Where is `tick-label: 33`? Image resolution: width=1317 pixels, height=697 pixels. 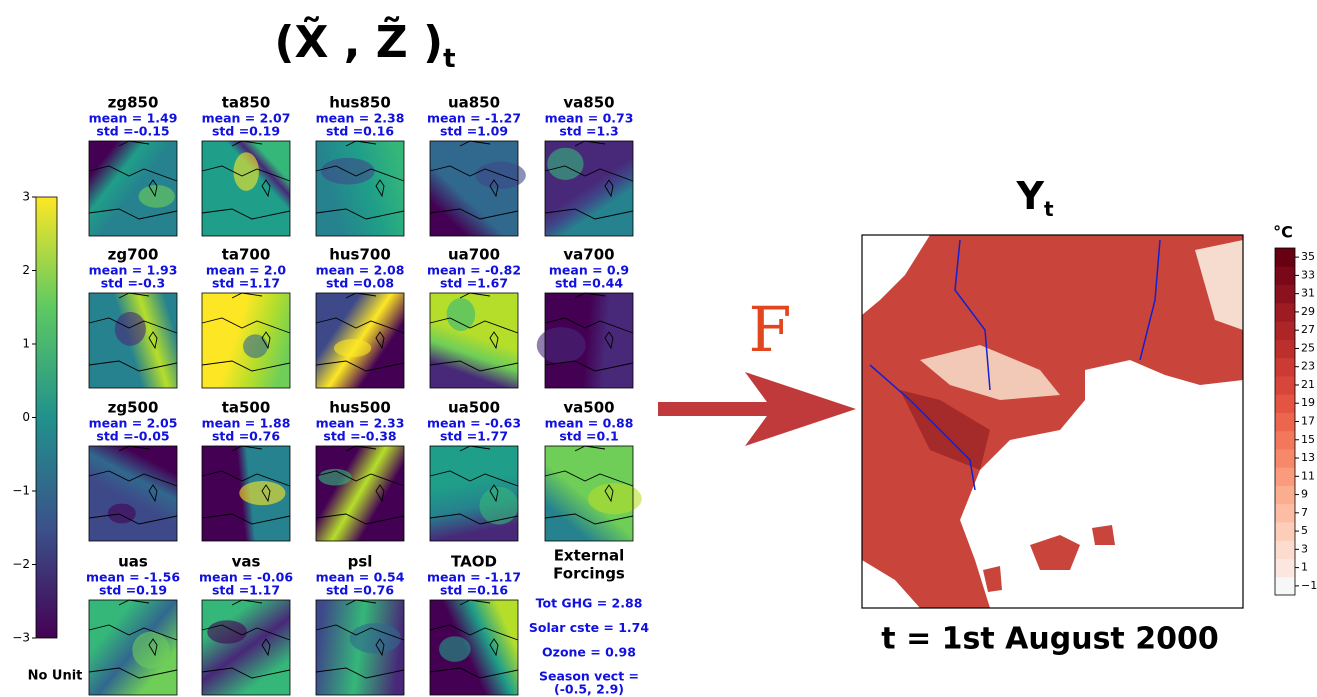 tick-label: 33 is located at coordinates (1308, 274).